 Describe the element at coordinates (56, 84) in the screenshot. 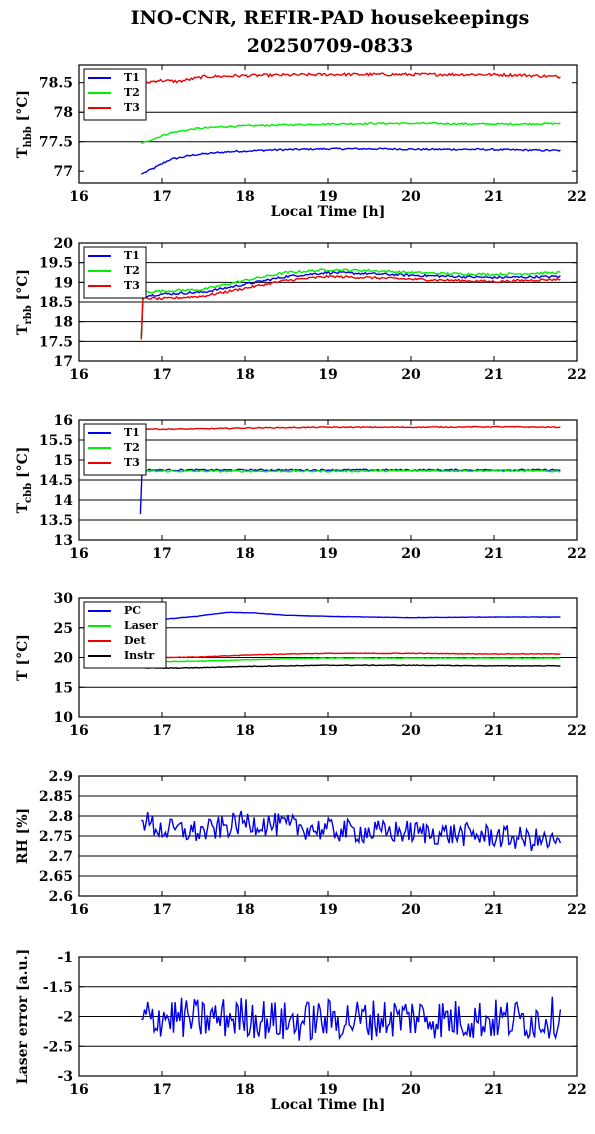

I see `y-tick-label: 78.5` at that location.